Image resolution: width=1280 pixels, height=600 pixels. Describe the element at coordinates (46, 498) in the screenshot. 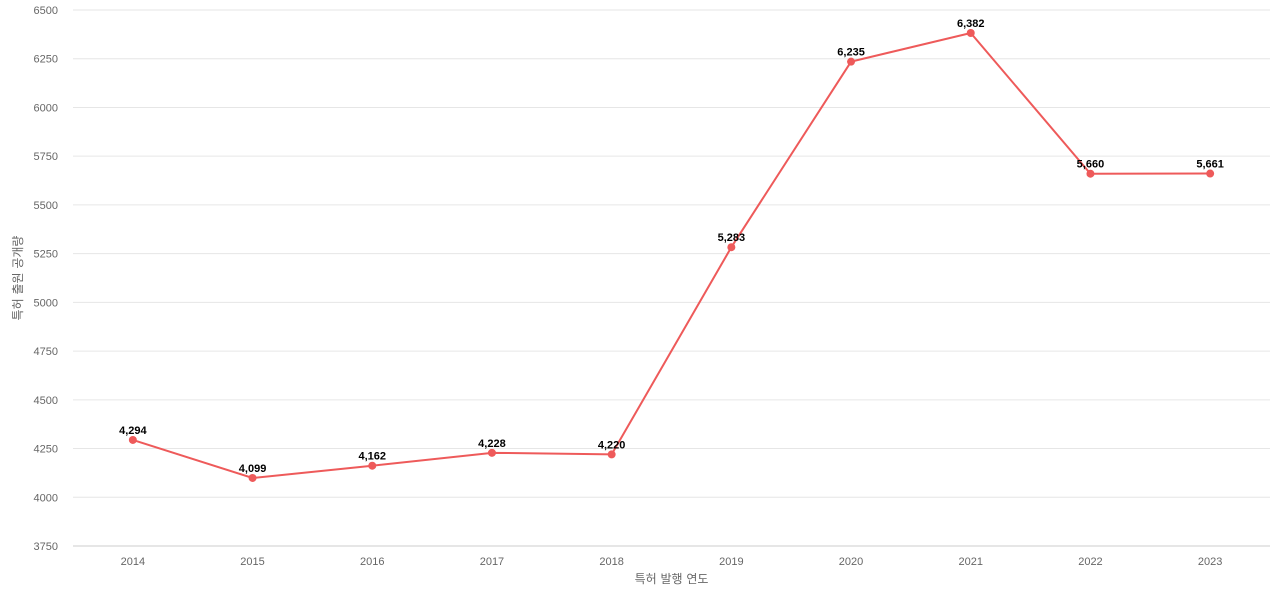

I see `y-tick-label: 4000` at that location.